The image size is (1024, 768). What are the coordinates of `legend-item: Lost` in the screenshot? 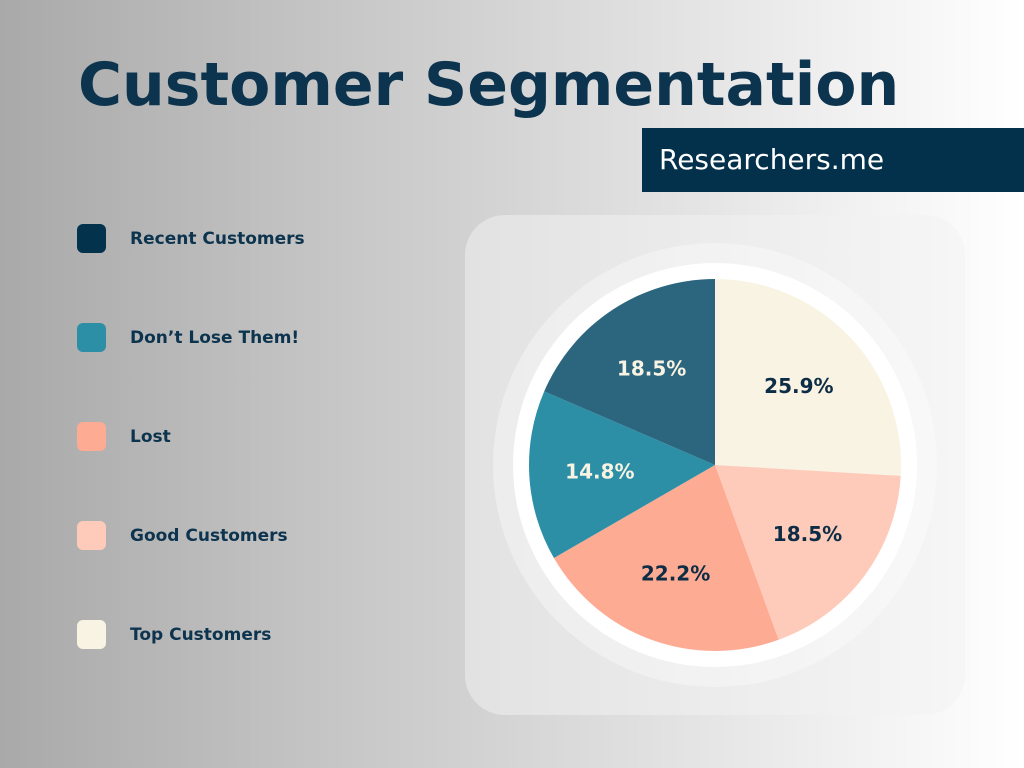 It's located at (191, 436).